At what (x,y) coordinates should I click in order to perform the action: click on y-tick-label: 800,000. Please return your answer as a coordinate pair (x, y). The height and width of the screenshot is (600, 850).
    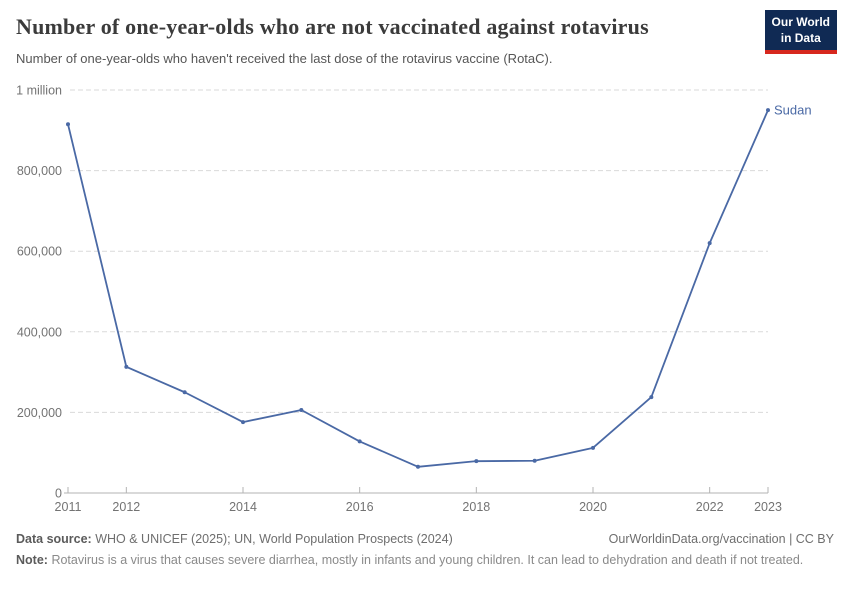
    Looking at the image, I should click on (39, 171).